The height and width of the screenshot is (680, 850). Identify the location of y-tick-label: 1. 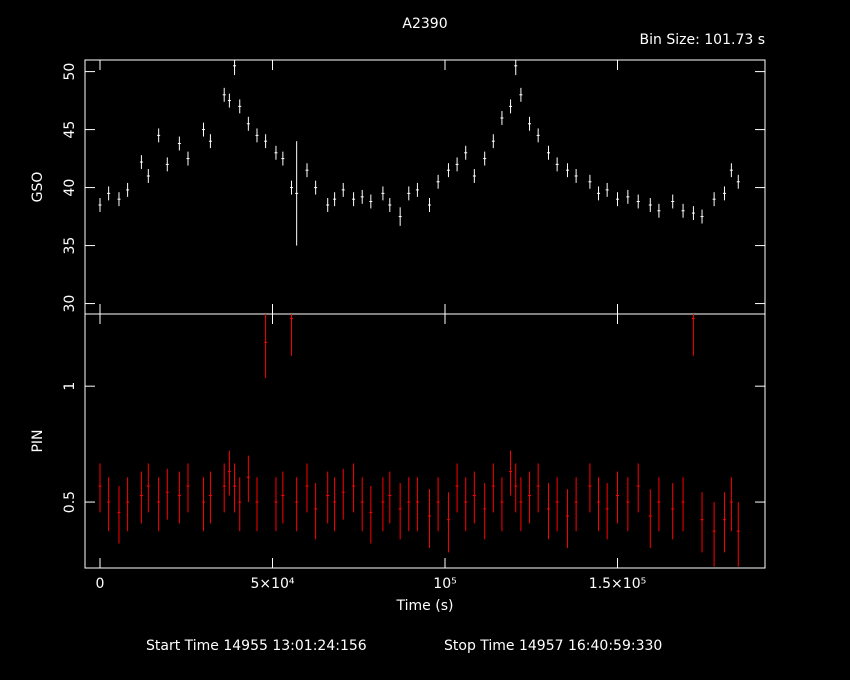
(70, 386).